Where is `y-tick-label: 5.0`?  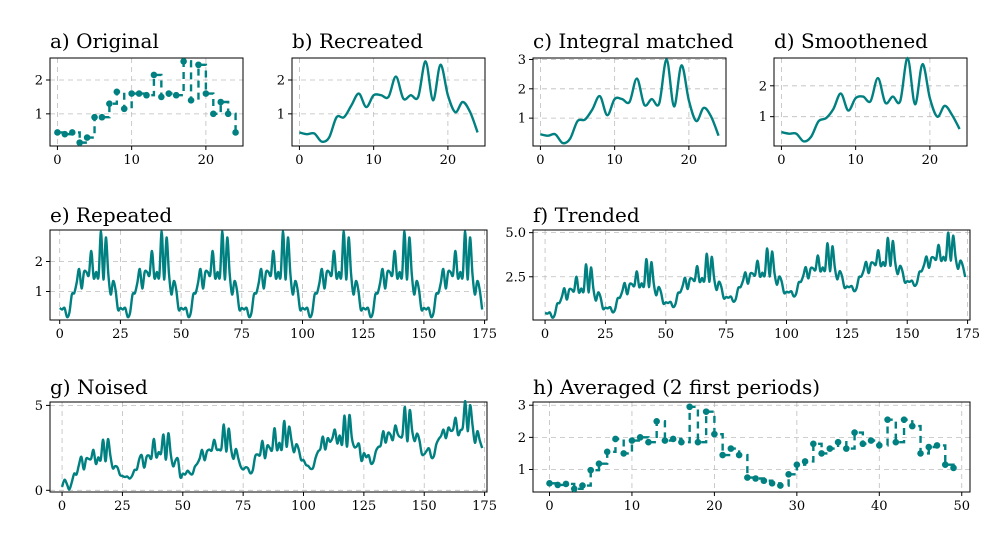 y-tick-label: 5.0 is located at coordinates (515, 233).